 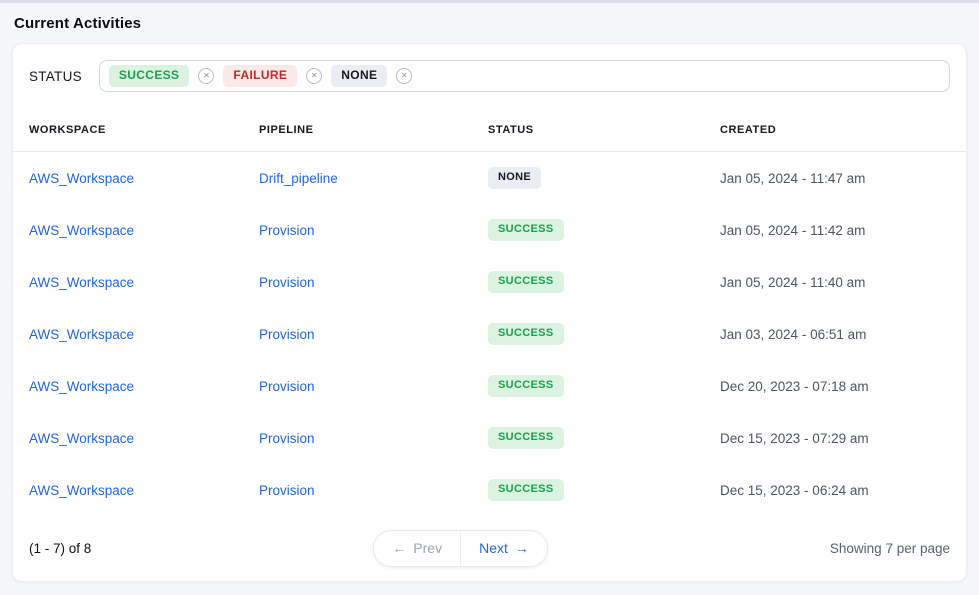 I want to click on status-badge: NONE, so click(x=515, y=178).